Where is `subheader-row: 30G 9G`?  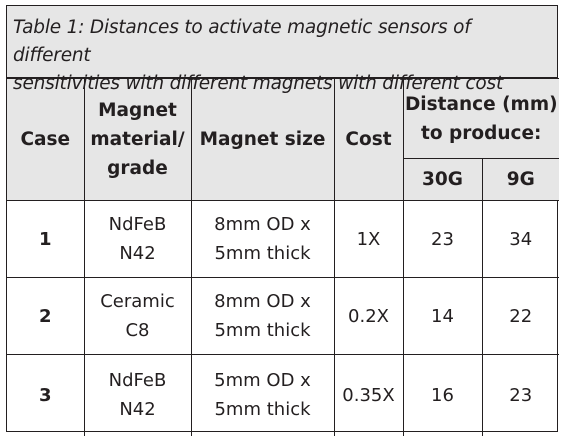 subheader-row: 30G 9G is located at coordinates (283, 179).